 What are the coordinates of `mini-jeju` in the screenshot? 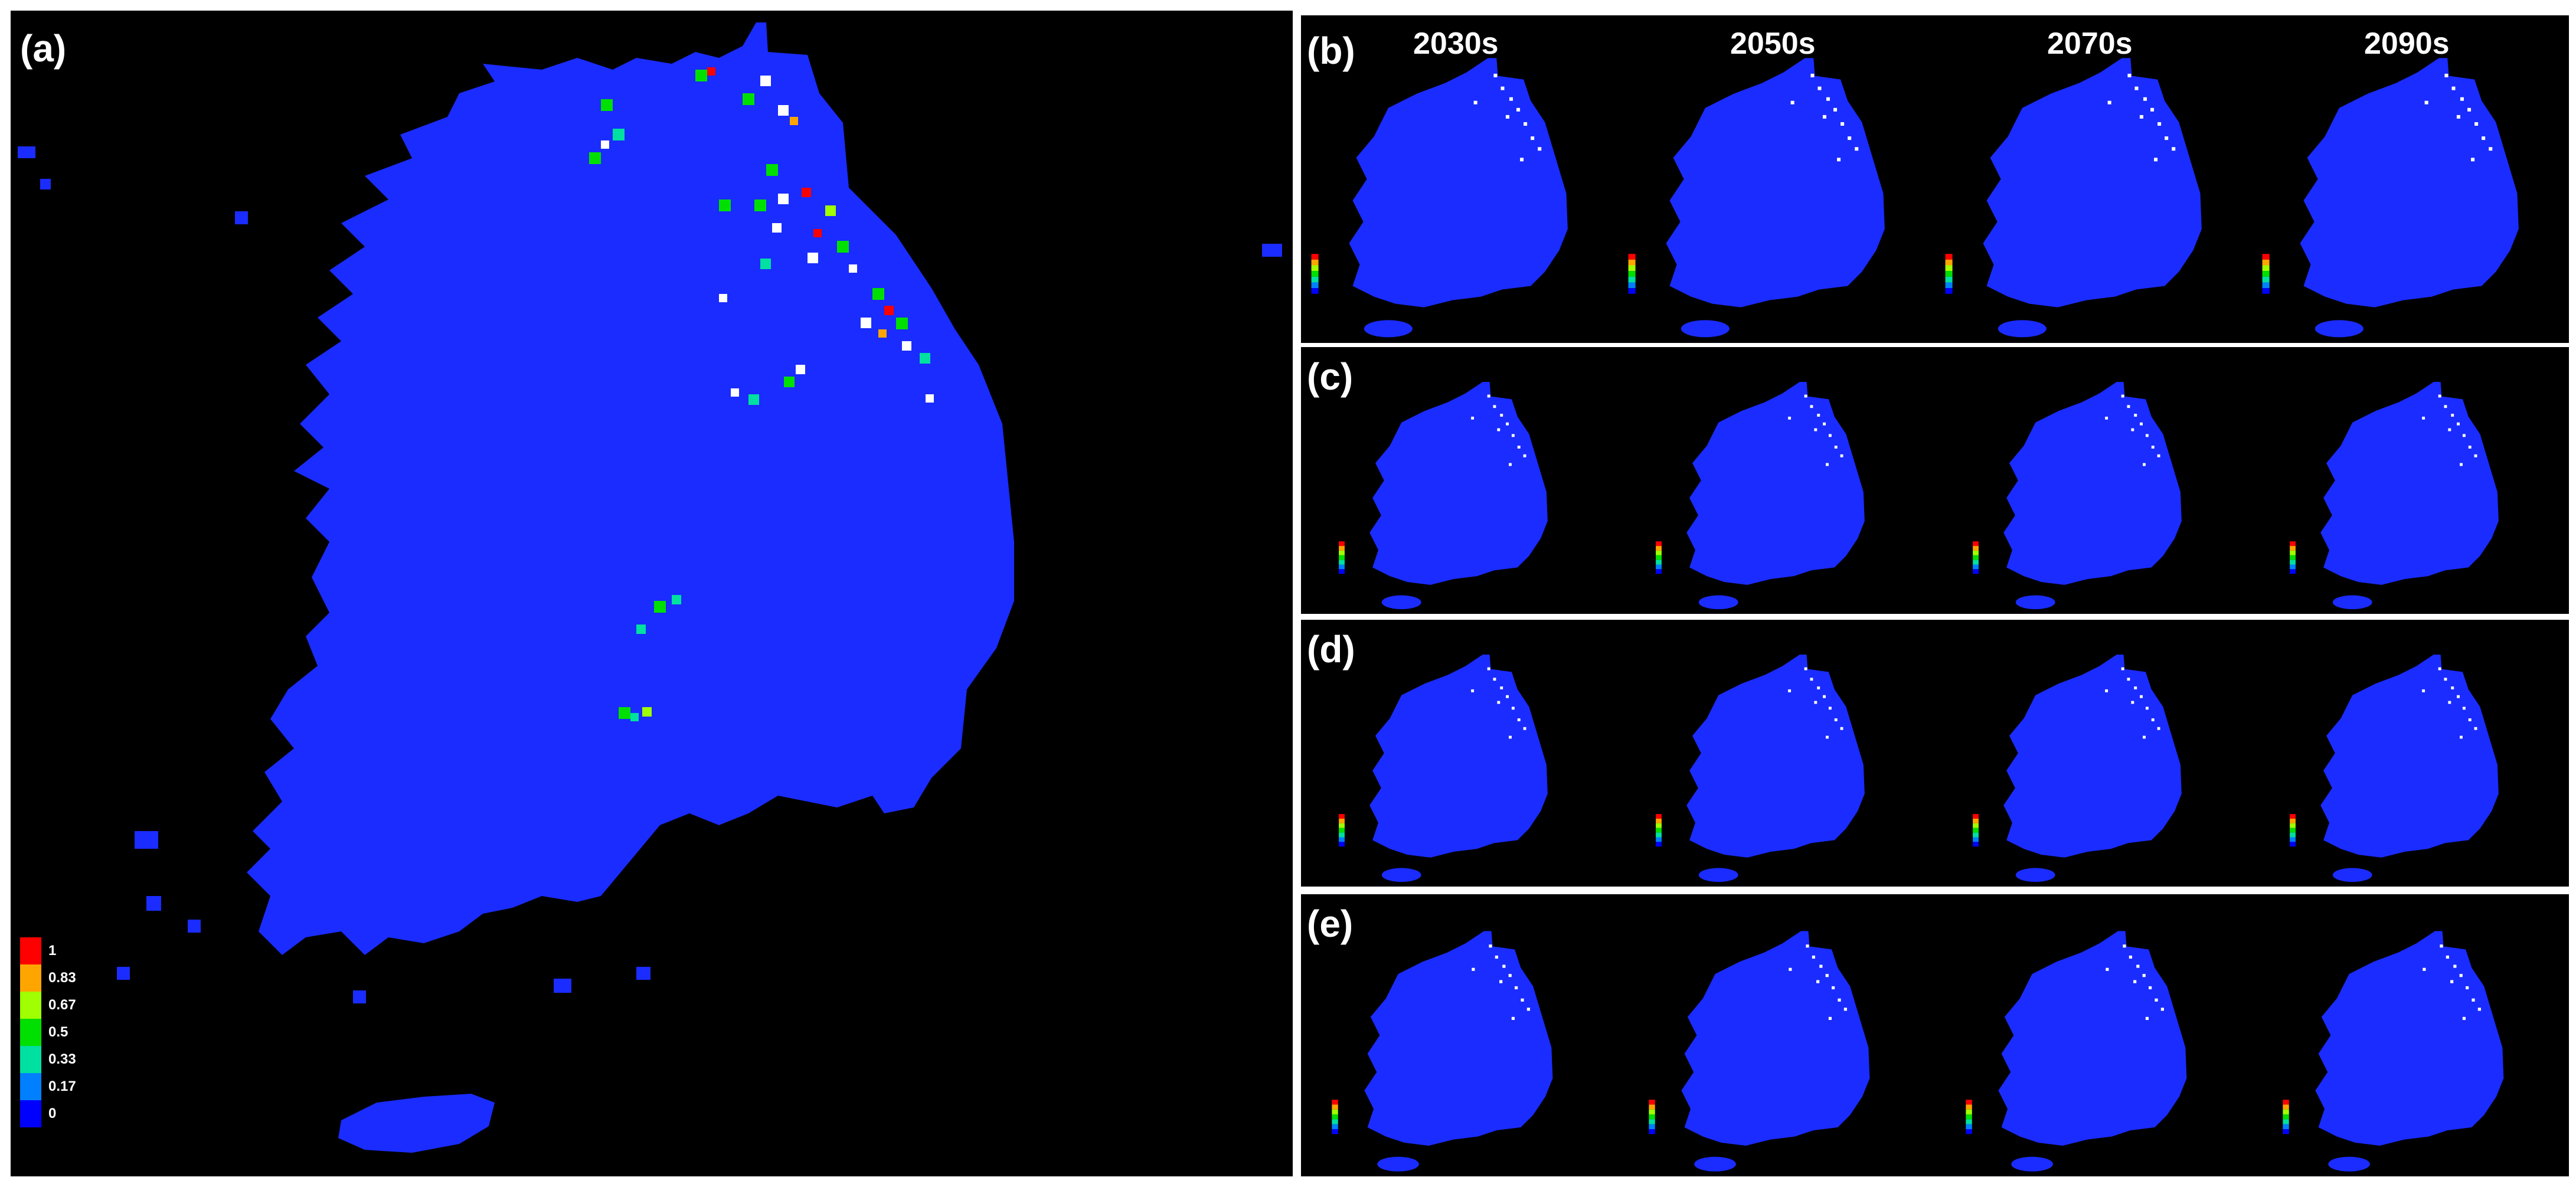 It's located at (2022, 329).